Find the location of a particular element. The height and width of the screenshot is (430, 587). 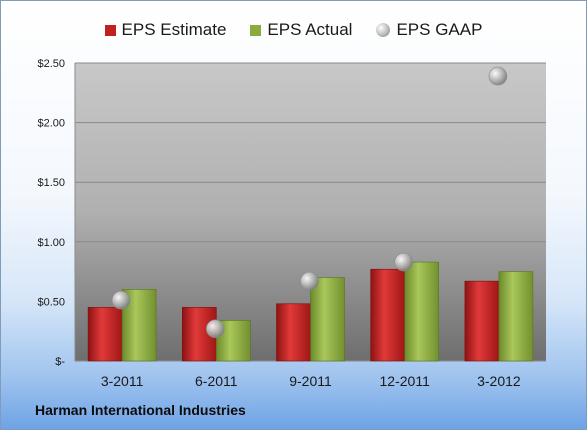

legend-swatch-gaap is located at coordinates (383, 30).